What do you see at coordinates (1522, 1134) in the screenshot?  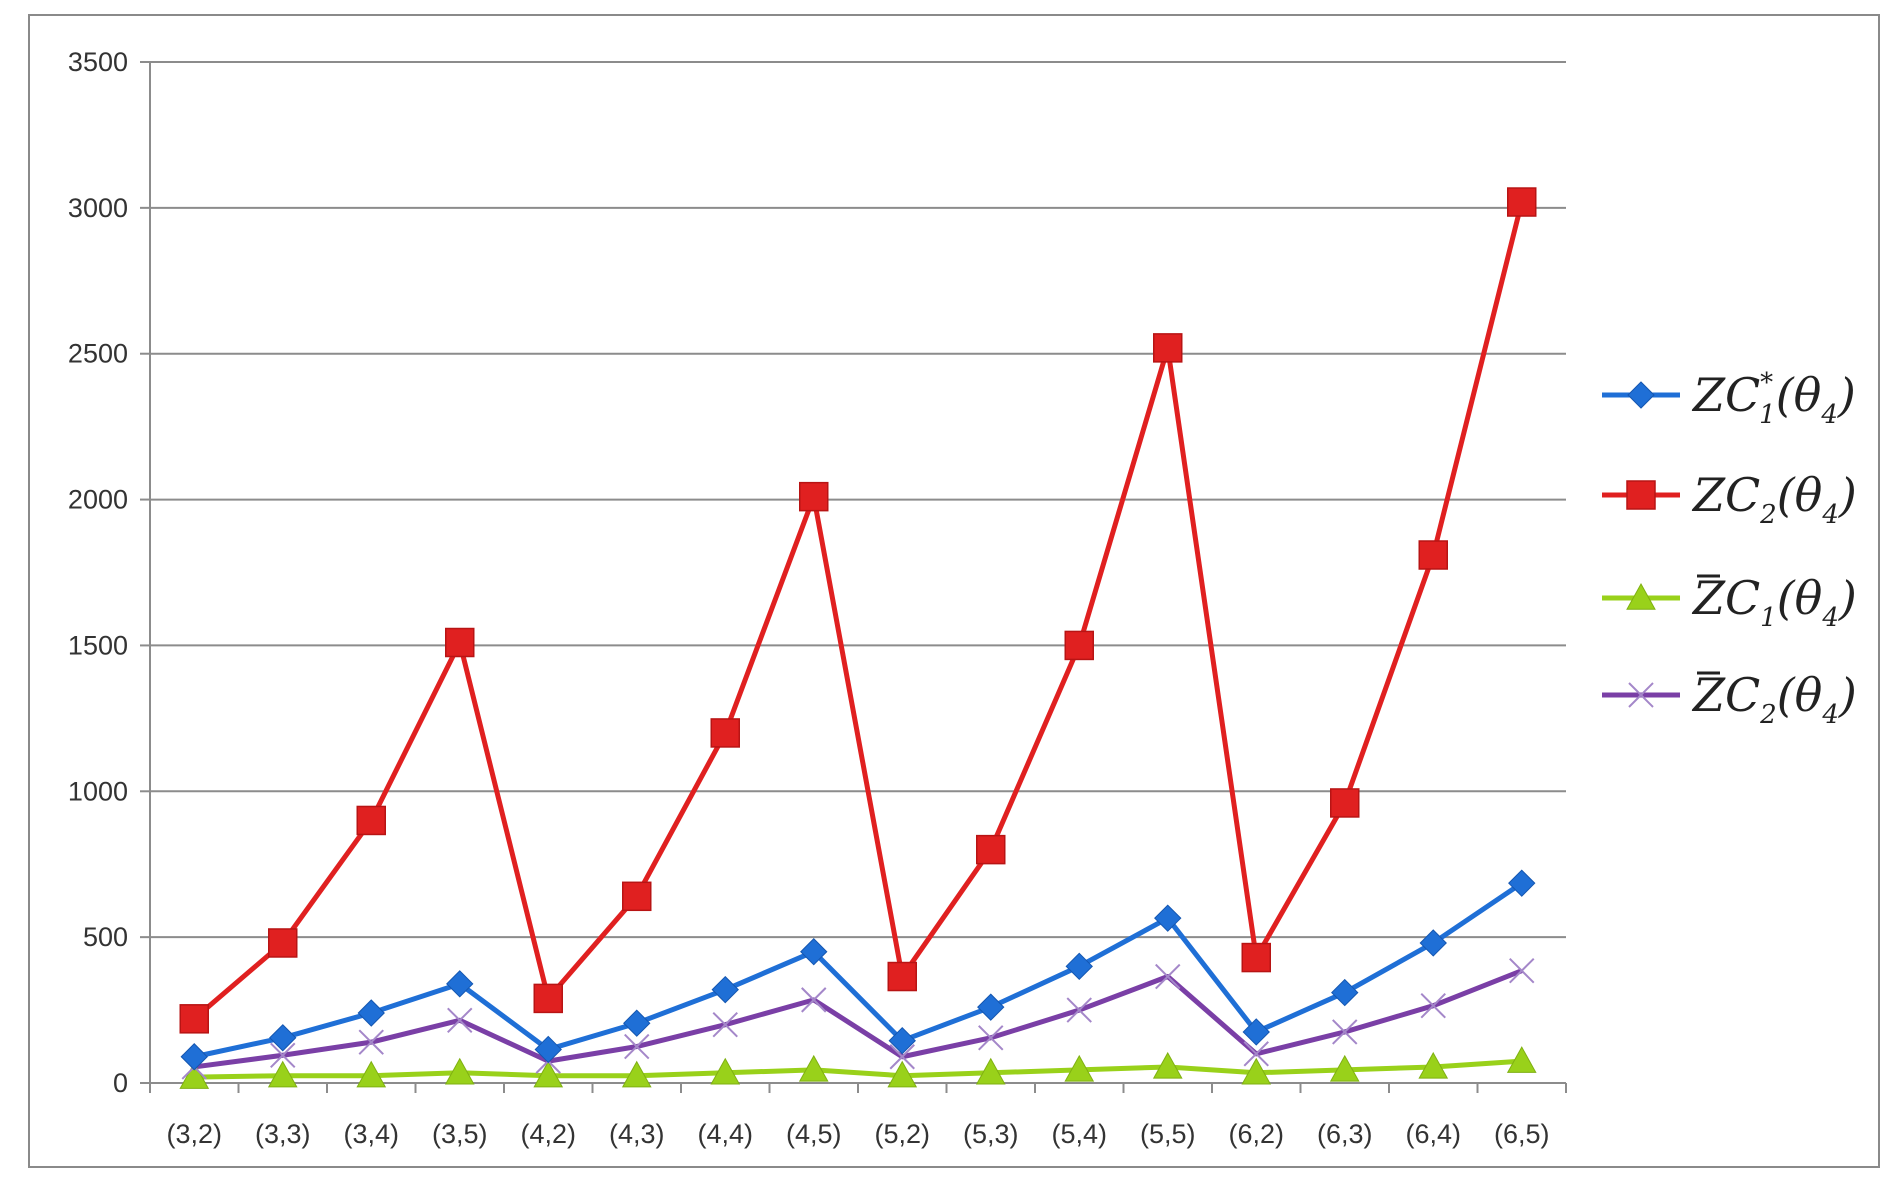 I see `x-tick-label: (6,5)` at bounding box center [1522, 1134].